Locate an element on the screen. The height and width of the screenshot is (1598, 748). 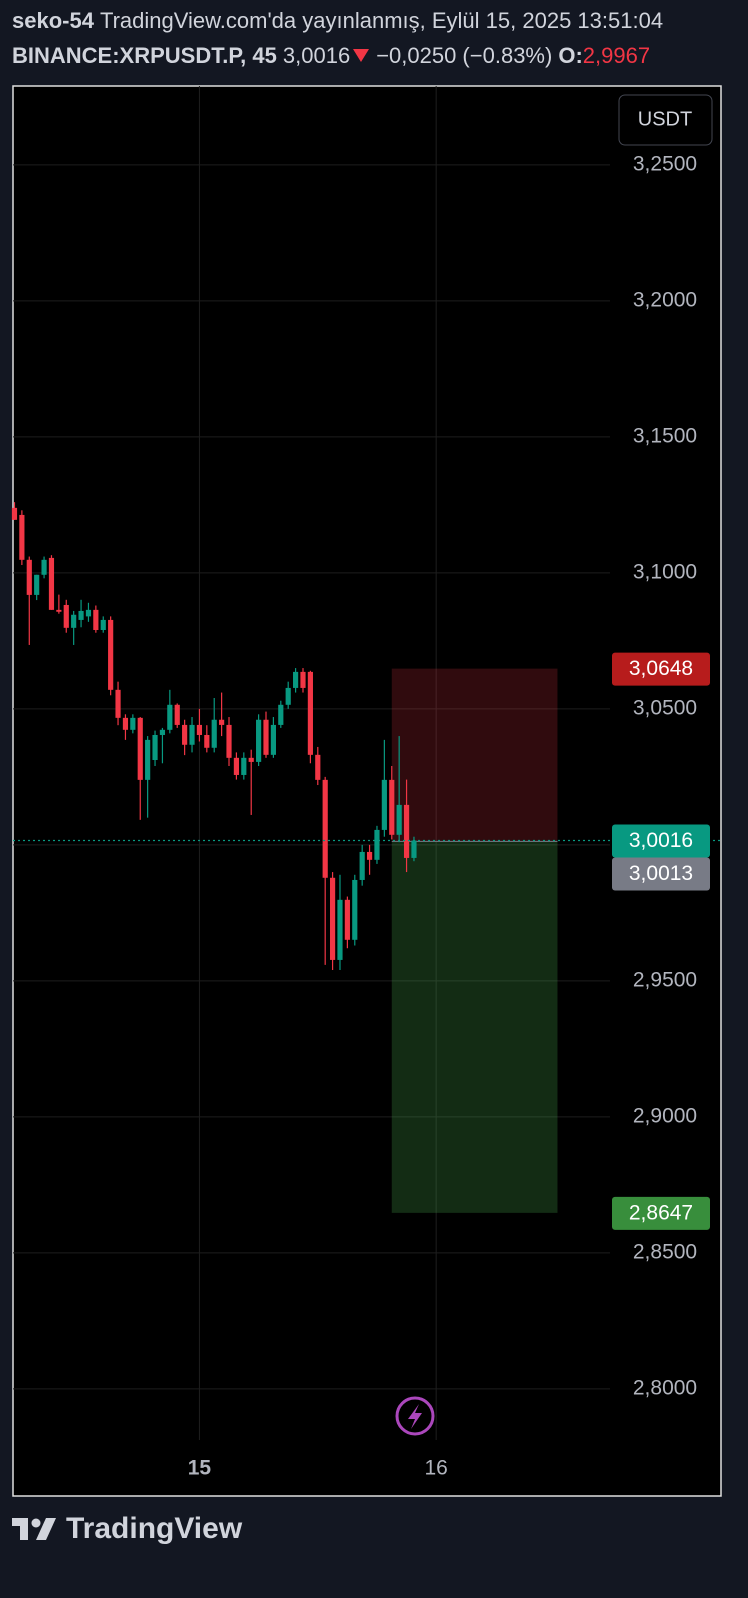
y-tick-label: 3,1500 is located at coordinates (665, 435).